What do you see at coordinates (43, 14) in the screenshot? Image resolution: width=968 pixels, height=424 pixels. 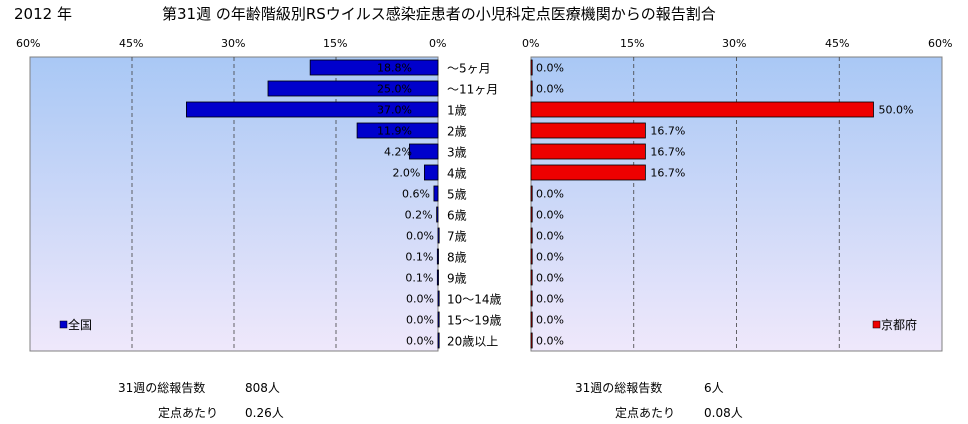 I see `year-label: 2012 年` at bounding box center [43, 14].